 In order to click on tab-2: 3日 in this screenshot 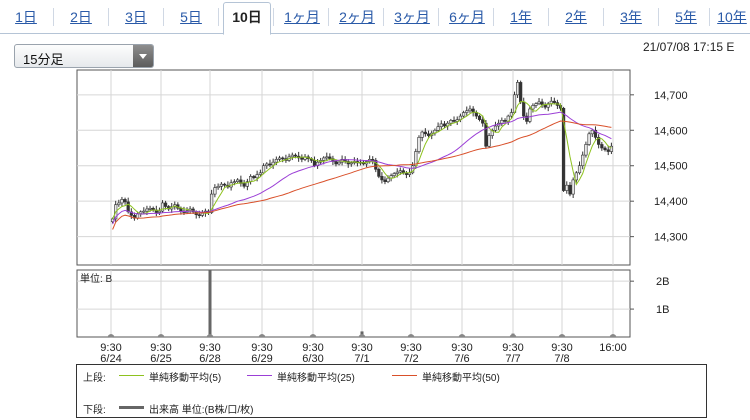, I will do `click(136, 17)`.